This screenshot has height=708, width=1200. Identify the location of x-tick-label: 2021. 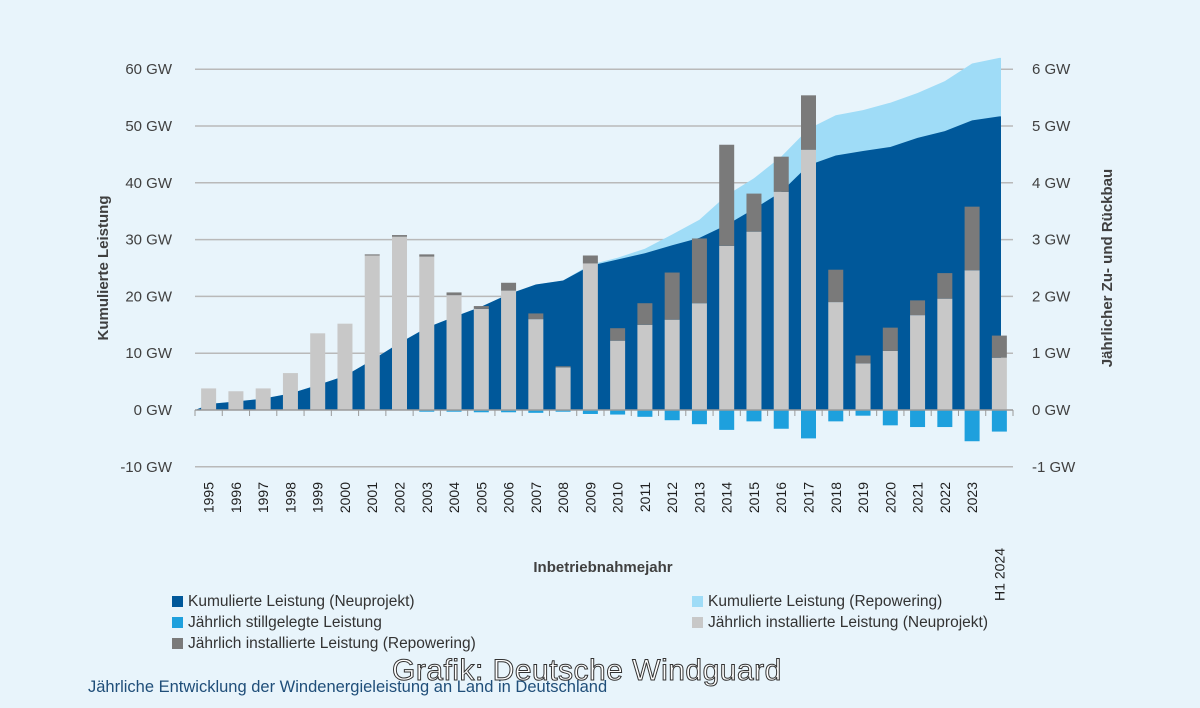
(918, 497).